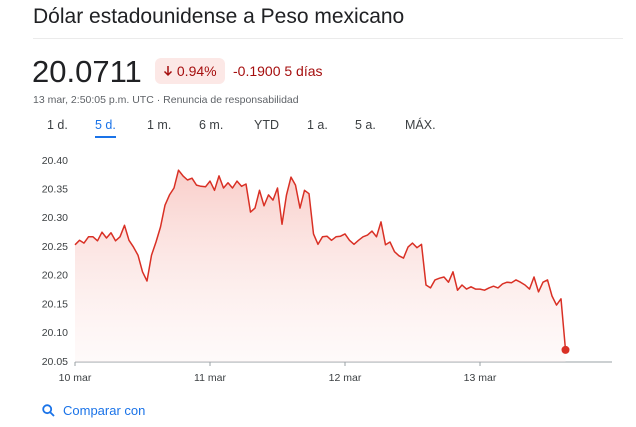  What do you see at coordinates (168, 71) in the screenshot?
I see `down-arrow` at bounding box center [168, 71].